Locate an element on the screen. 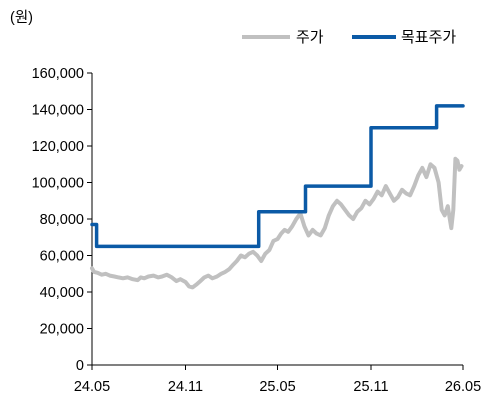 The image size is (485, 405). y-axis-unit-label: (원) is located at coordinates (21, 17).